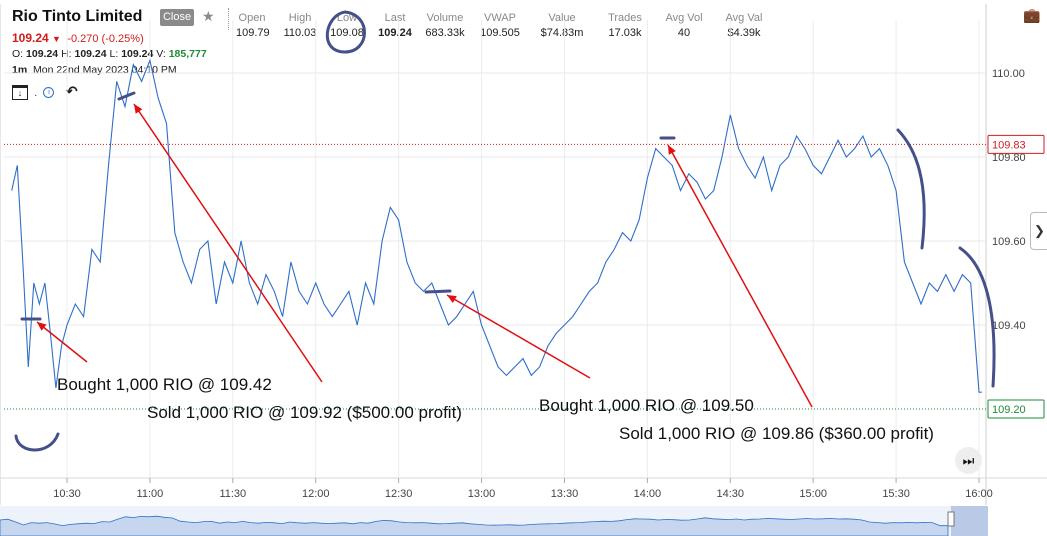 Image resolution: width=1047 pixels, height=536 pixels. I want to click on annotation-text: Bought 1,000 RIO @ 109.50, so click(646, 405).